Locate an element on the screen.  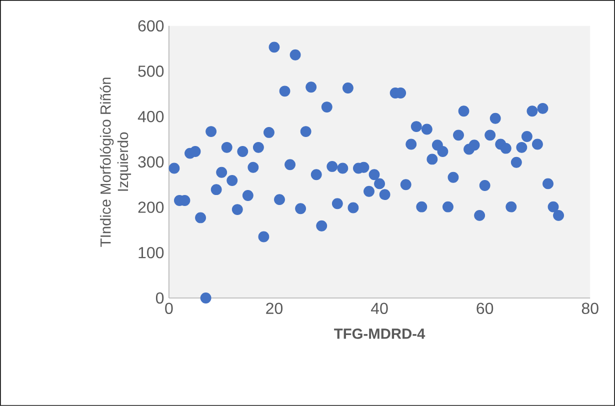
y-tick-label: 500 is located at coordinates (151, 71).